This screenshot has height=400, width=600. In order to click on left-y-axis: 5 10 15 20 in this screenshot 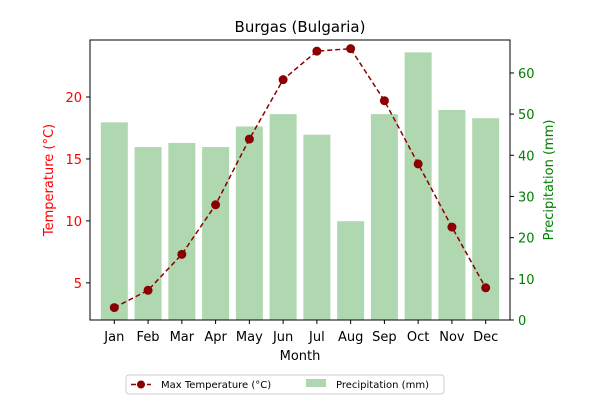, I will do `click(77, 191)`.